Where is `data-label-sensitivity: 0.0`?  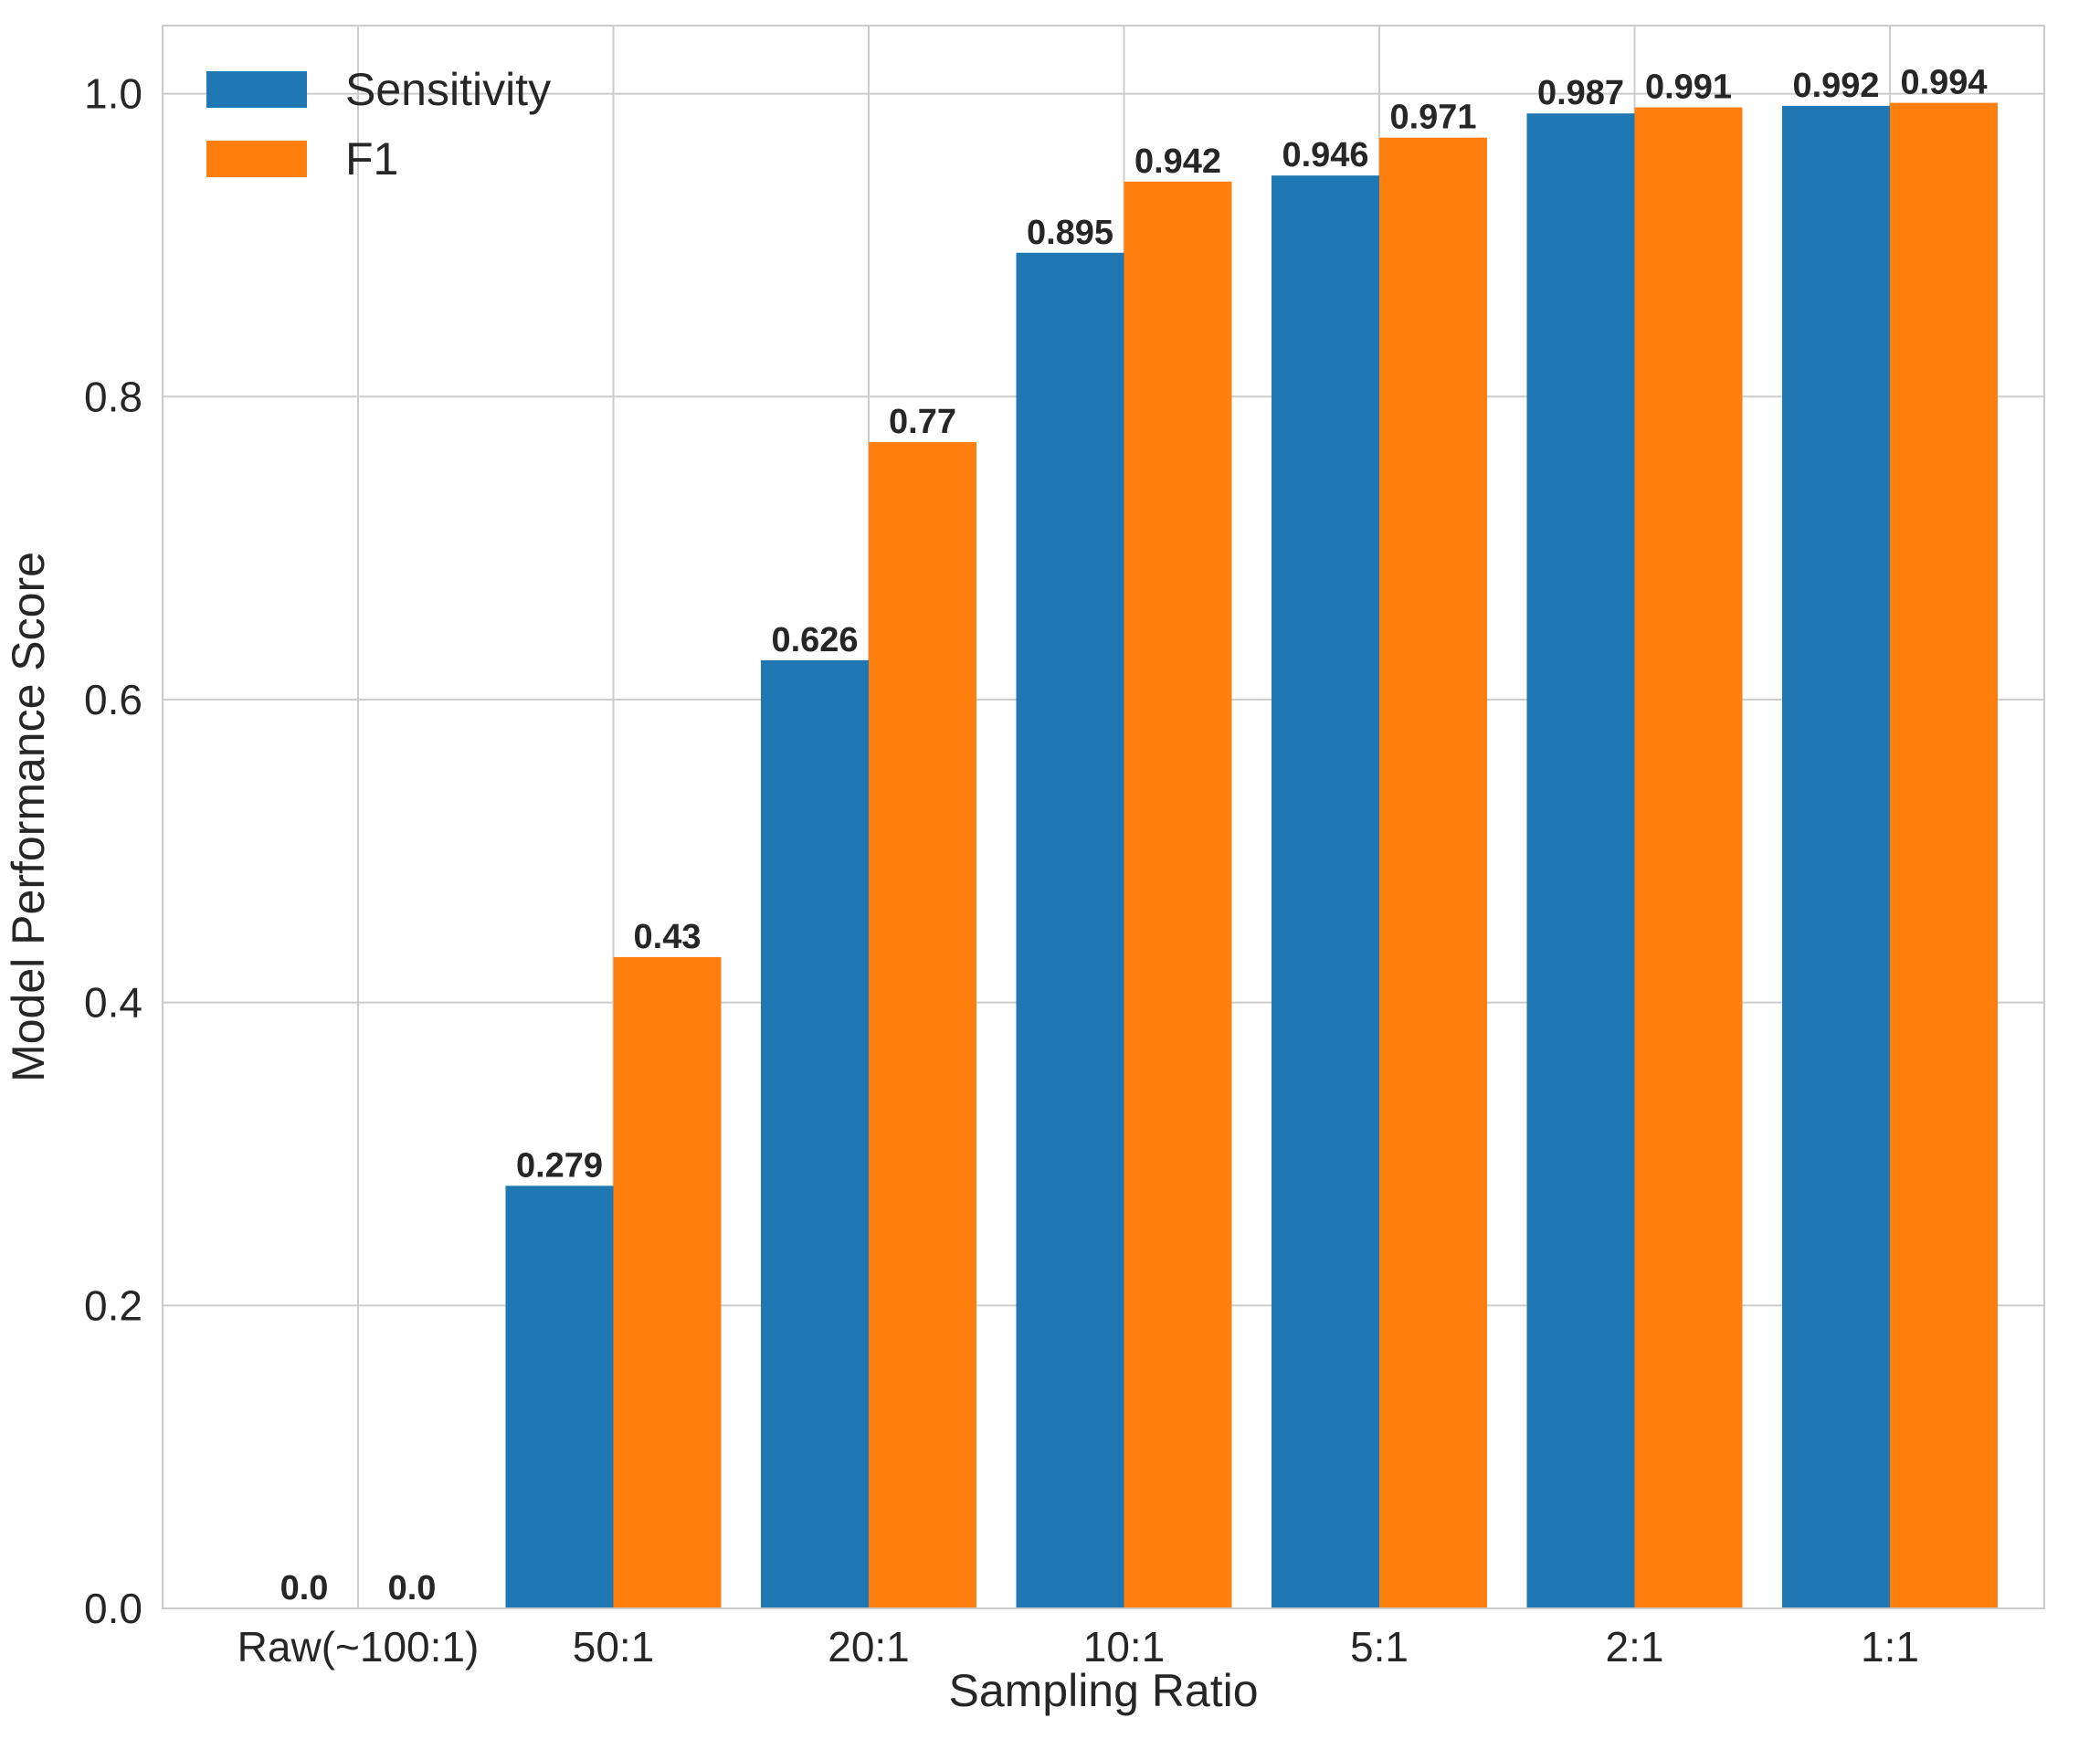
data-label-sensitivity: 0.0 is located at coordinates (305, 1588).